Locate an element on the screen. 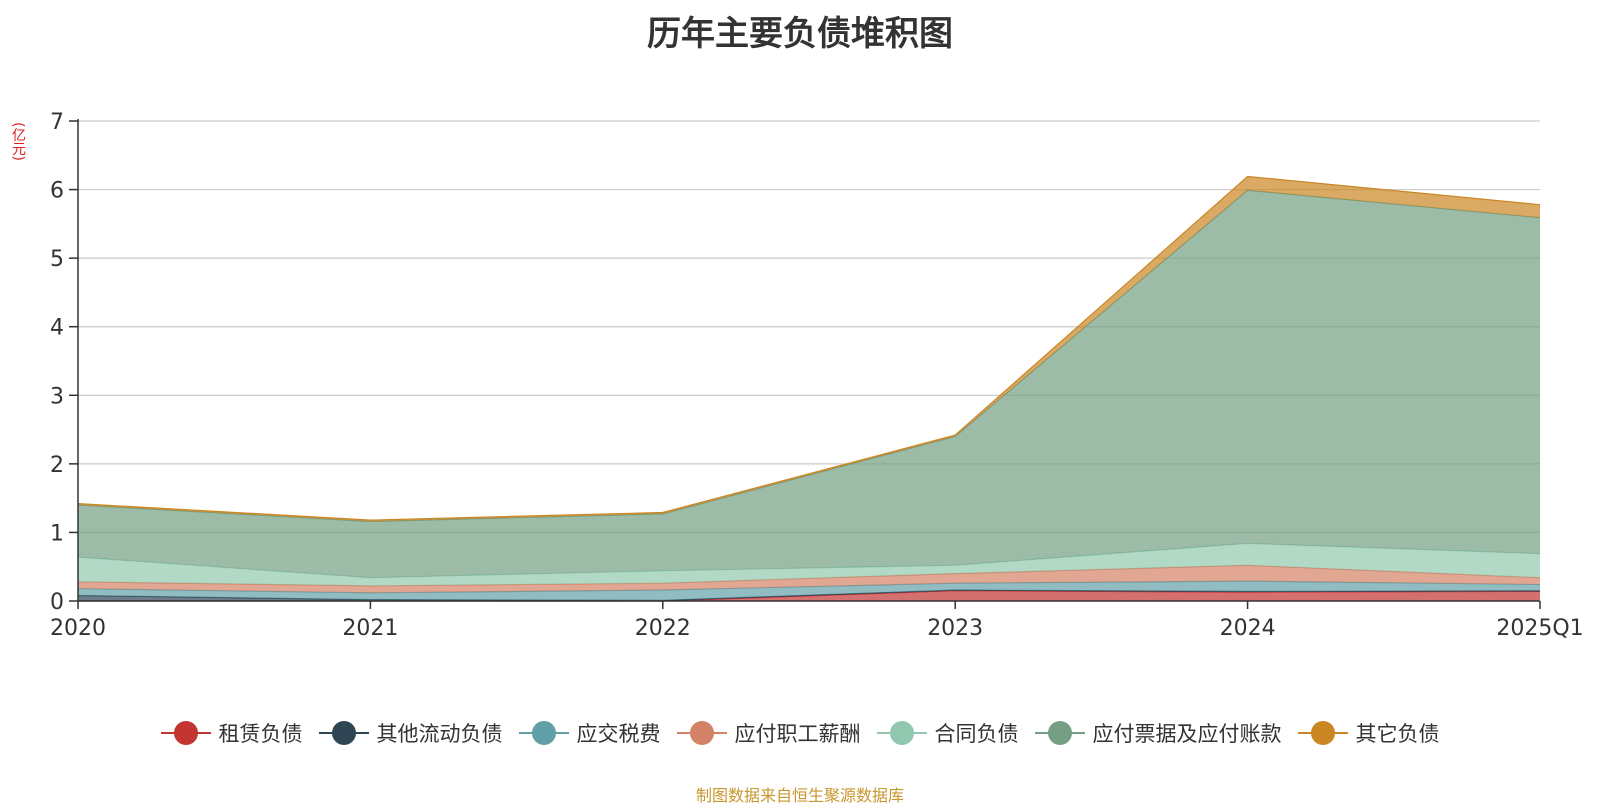  legend-item: 其它负债 is located at coordinates (1368, 733).